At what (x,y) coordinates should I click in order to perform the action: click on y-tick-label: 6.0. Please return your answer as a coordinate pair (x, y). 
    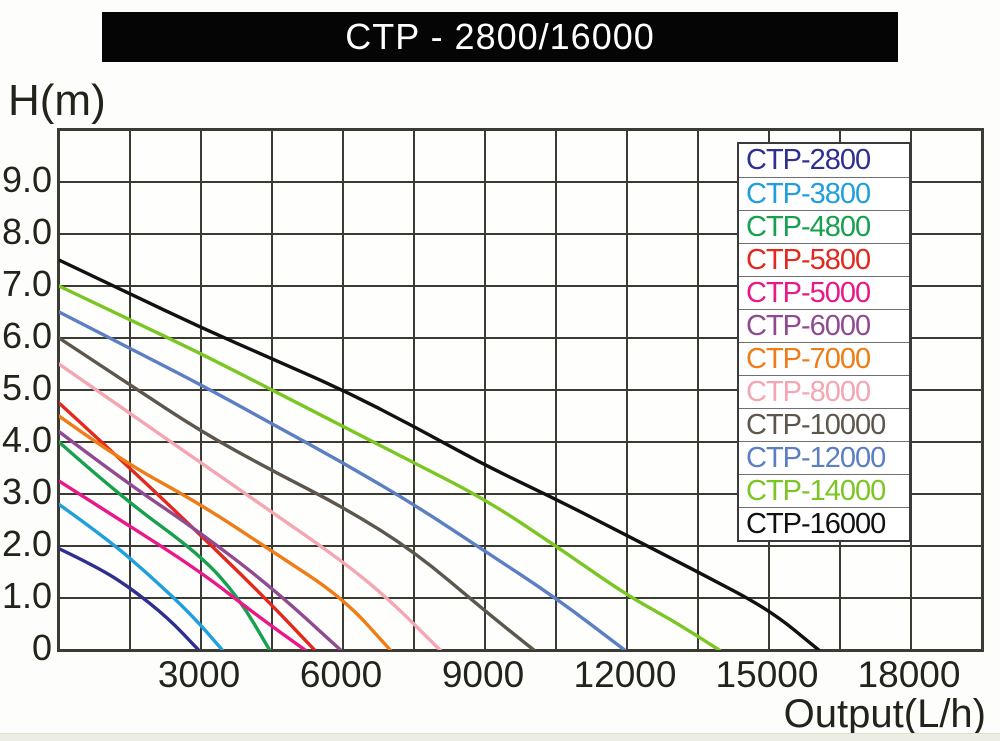
    Looking at the image, I should click on (26, 335).